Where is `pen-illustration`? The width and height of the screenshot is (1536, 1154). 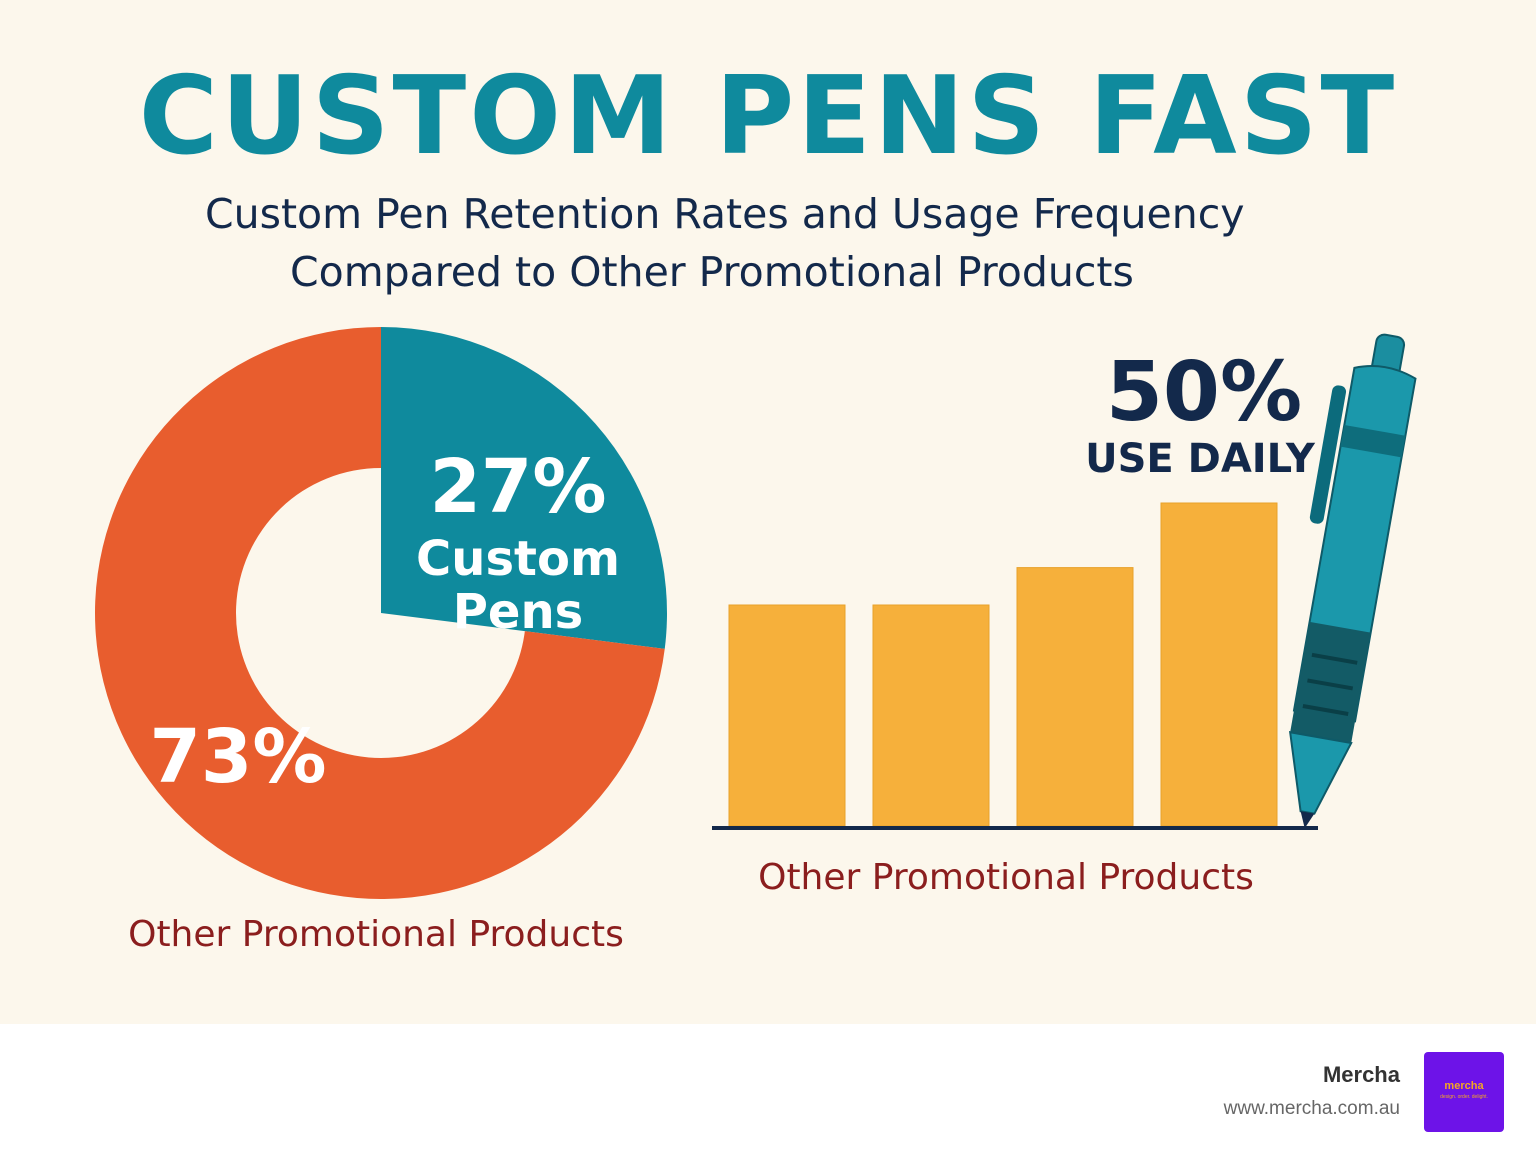 pen-illustration is located at coordinates (1352, 581).